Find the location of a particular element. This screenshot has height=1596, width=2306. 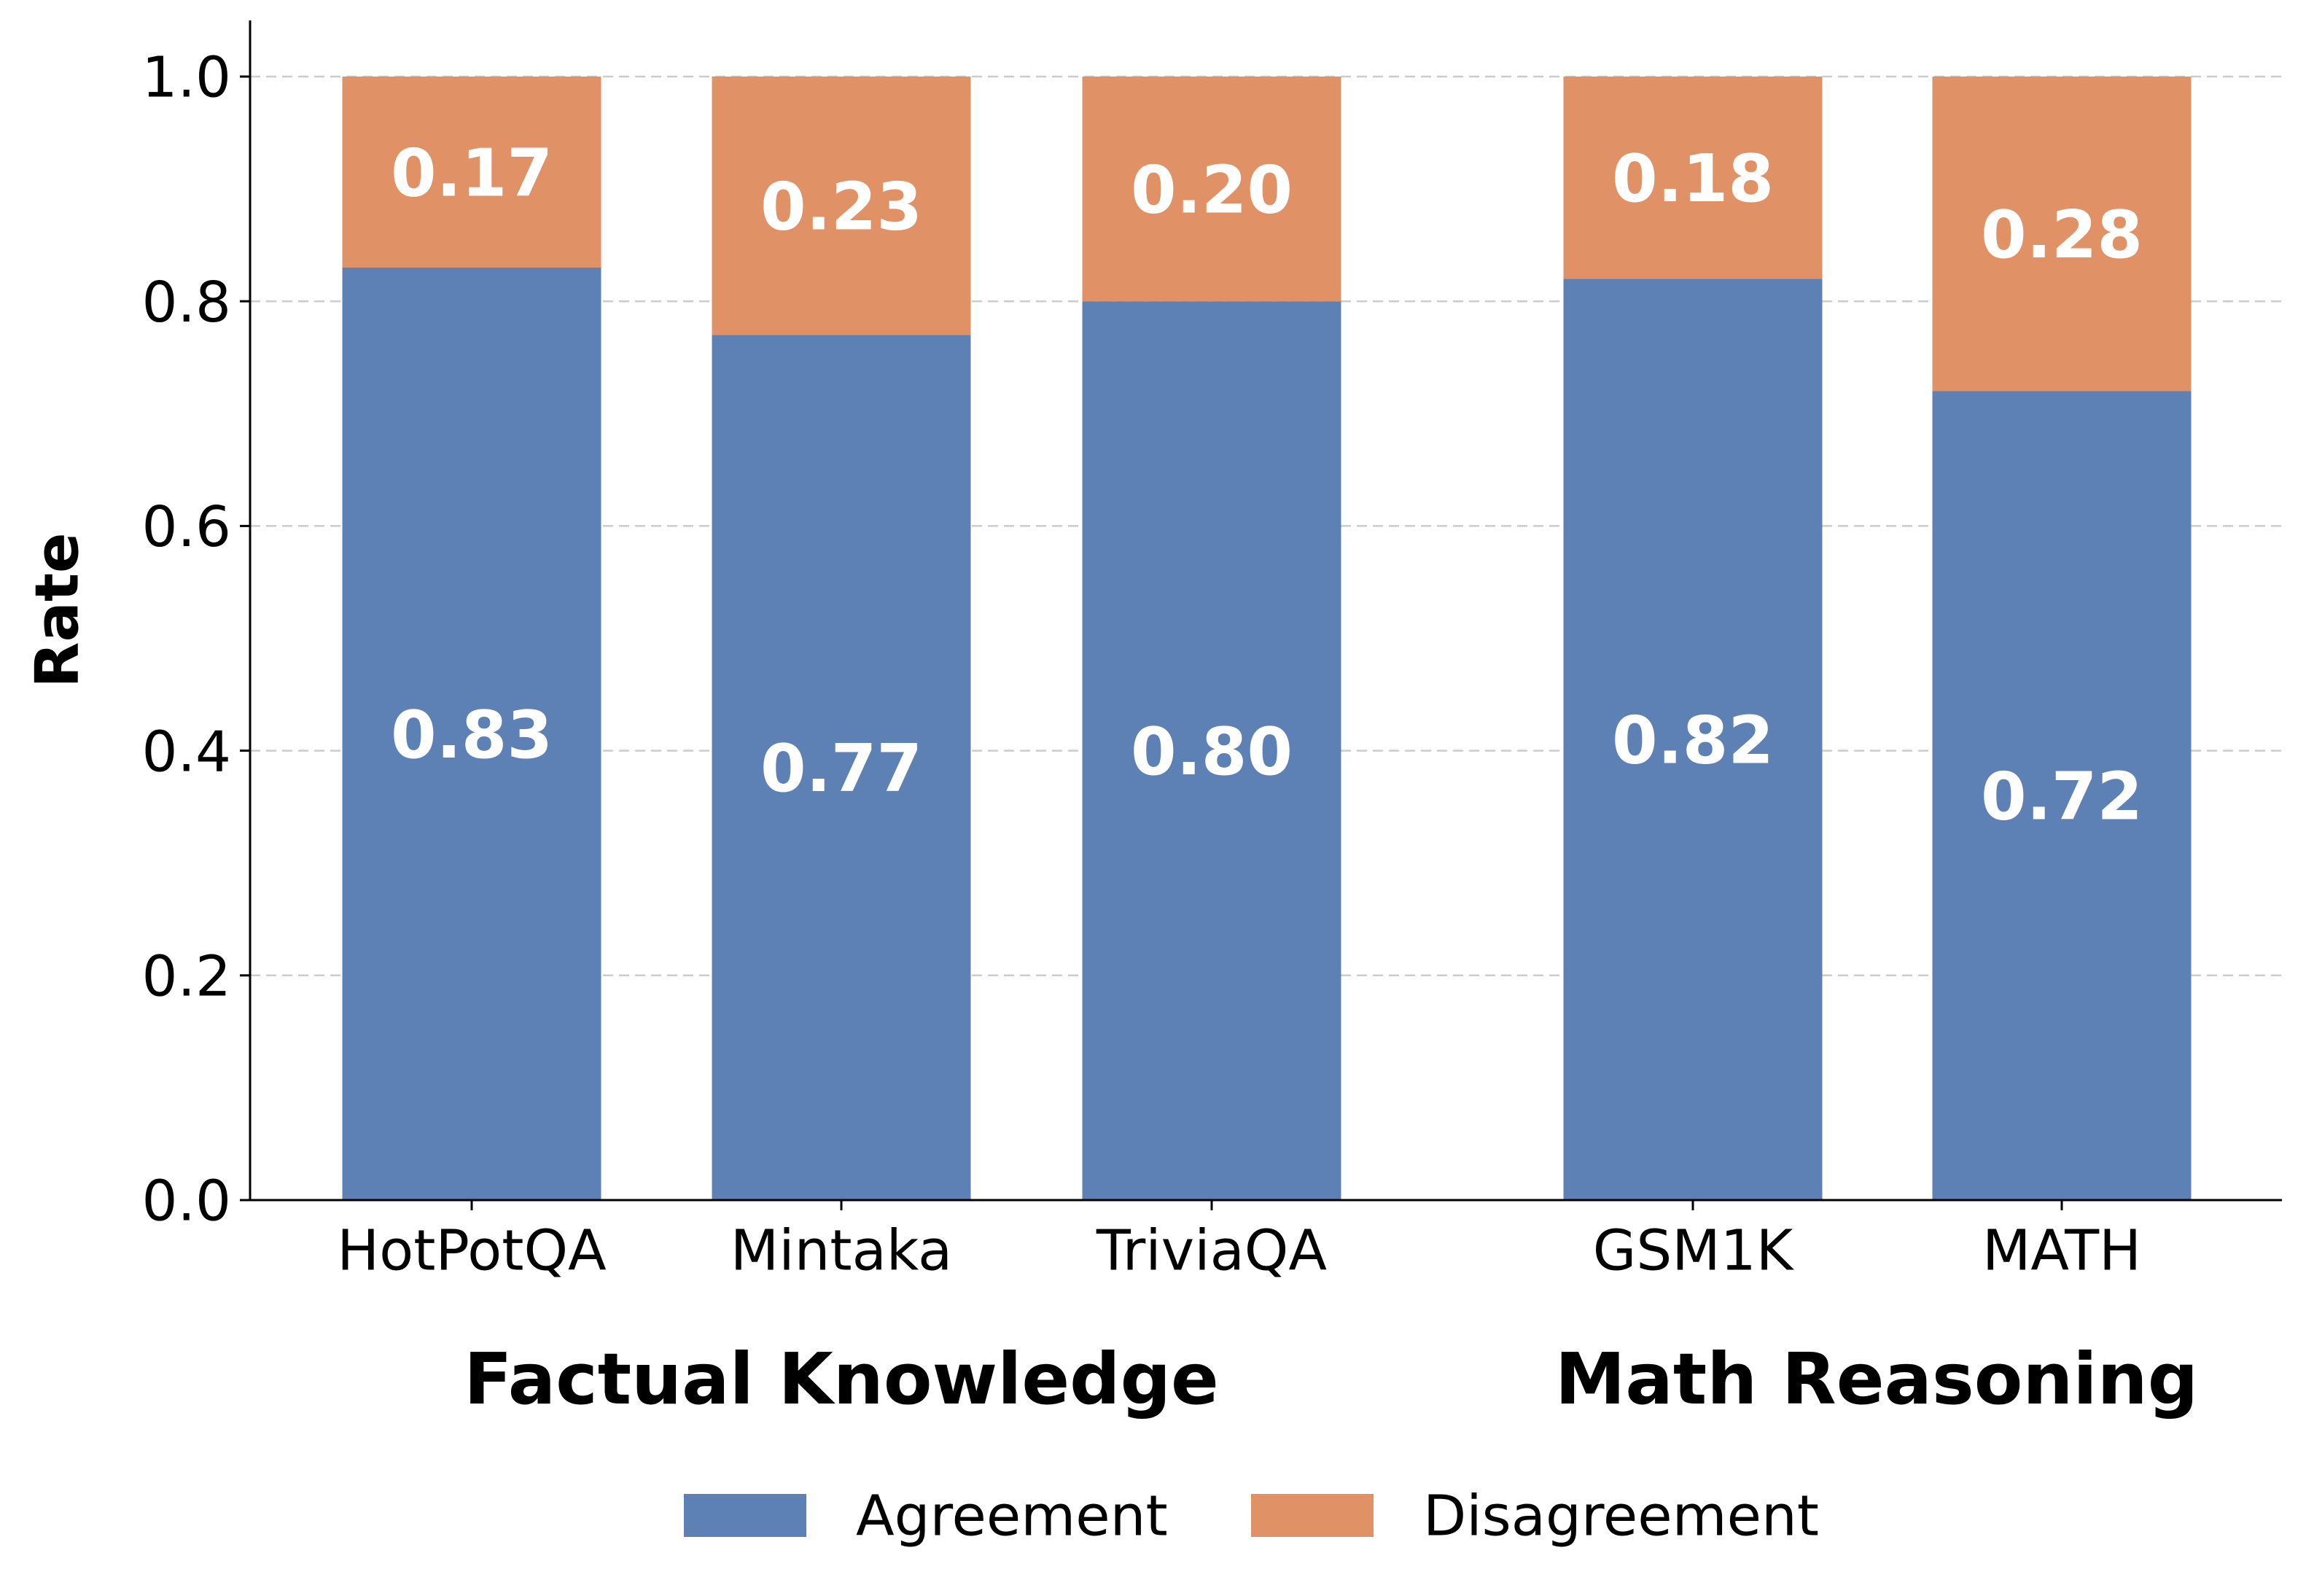

x-tick-label: GSM1K is located at coordinates (1694, 1251).